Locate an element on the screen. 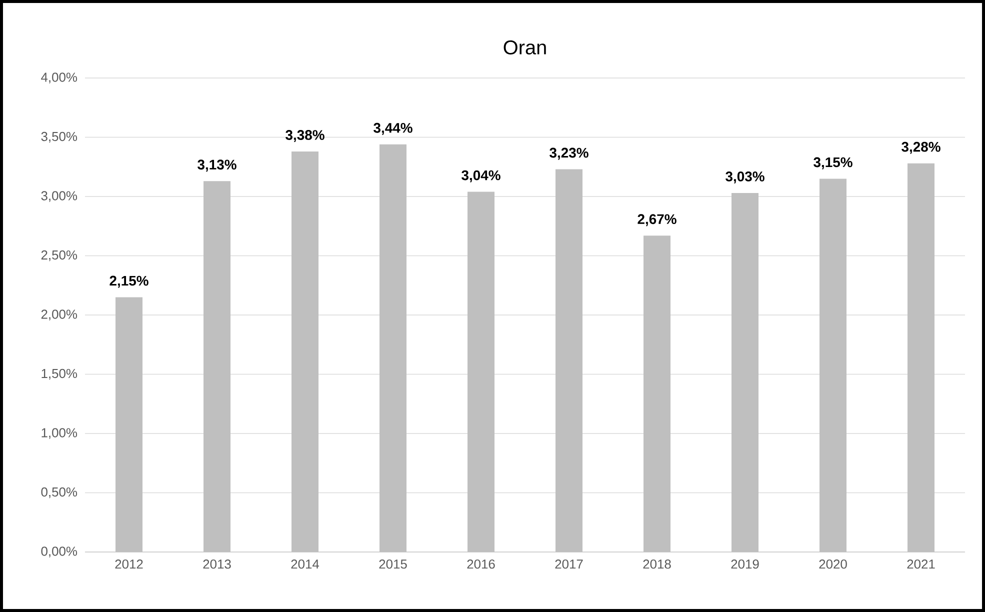 This screenshot has width=985, height=612. data-label: 3,23% is located at coordinates (569, 154).